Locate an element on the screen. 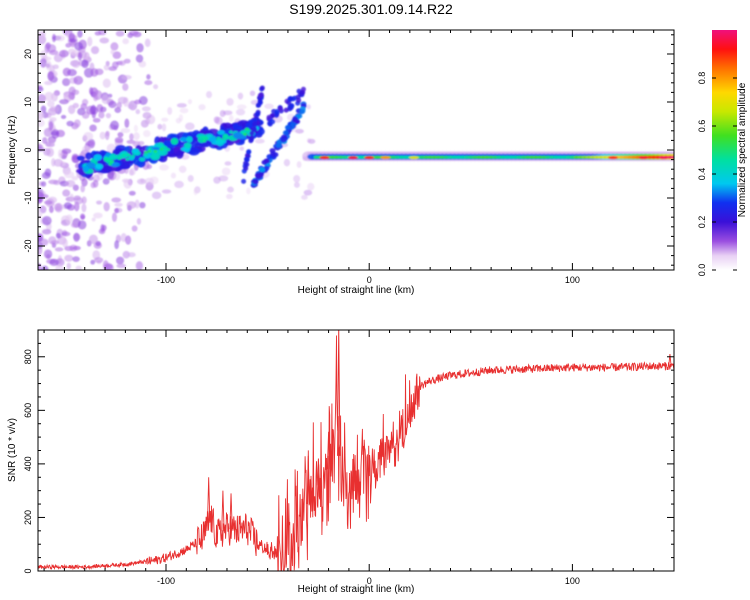 The image size is (750, 600). heatmap-xlabel: Height of straight line (km) is located at coordinates (356, 290).